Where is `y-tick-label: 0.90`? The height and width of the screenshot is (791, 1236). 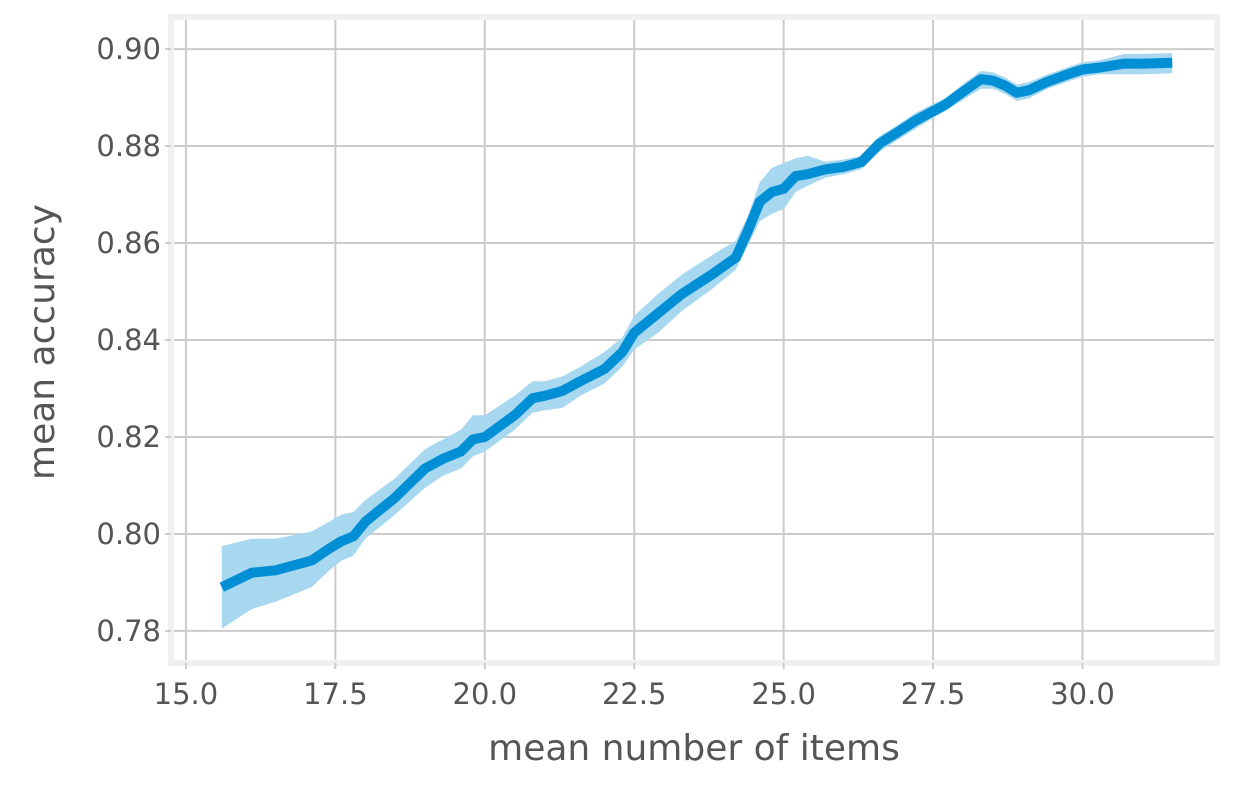 y-tick-label: 0.90 is located at coordinates (128, 49).